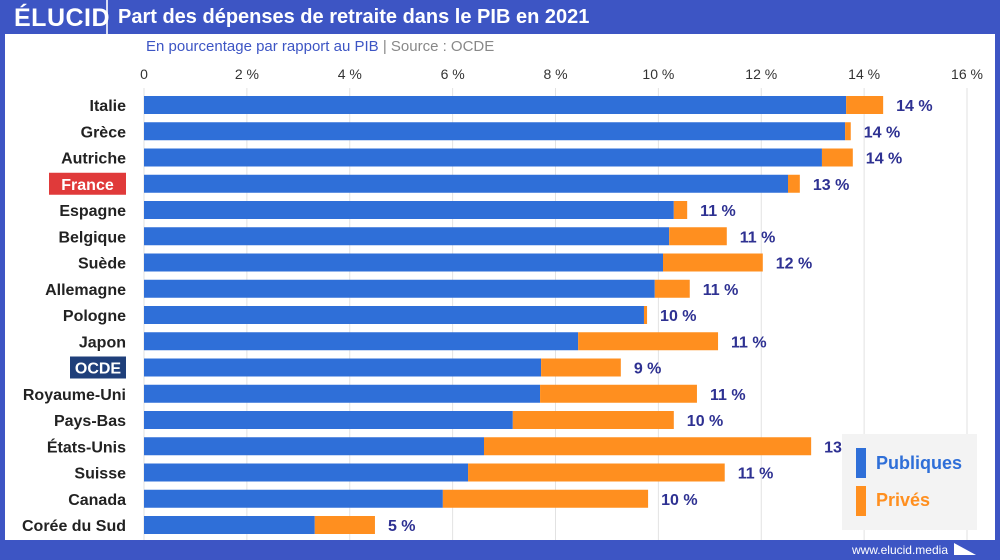  I want to click on source-text: Source : OCDE, so click(442, 46).